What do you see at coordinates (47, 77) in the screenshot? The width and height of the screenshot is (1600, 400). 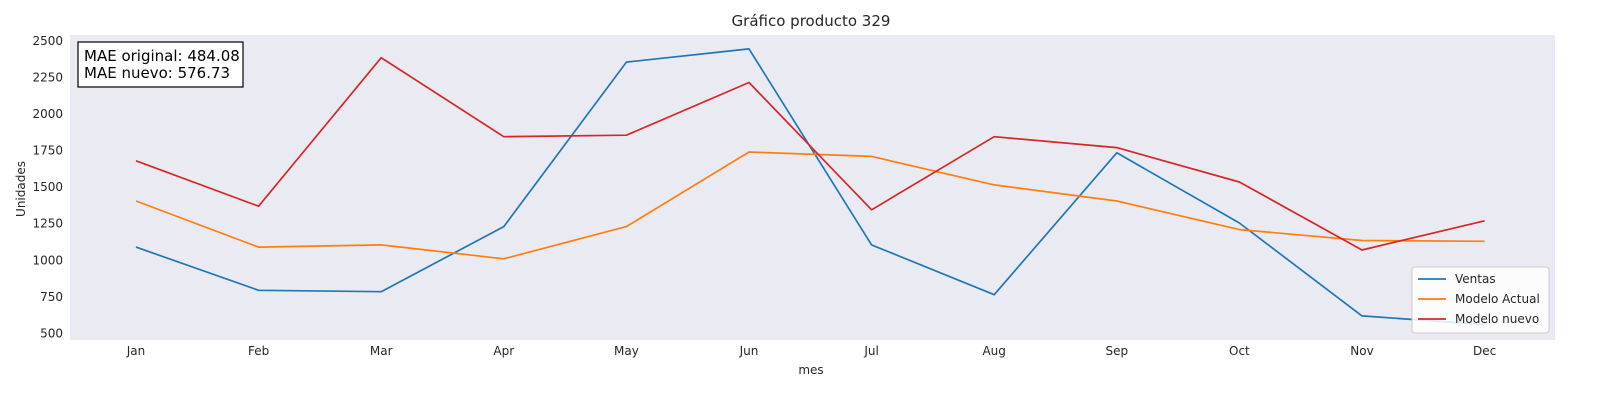 I see `y-tick-label: 2250` at bounding box center [47, 77].